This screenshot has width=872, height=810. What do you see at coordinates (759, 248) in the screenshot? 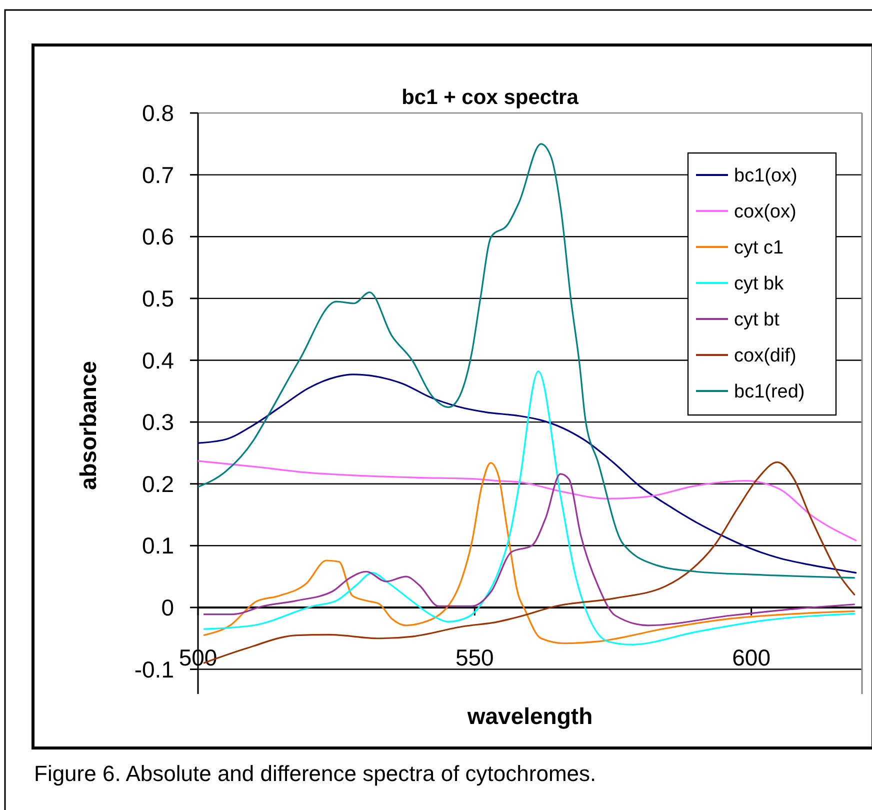
I see `legend-label: cyt c1` at bounding box center [759, 248].